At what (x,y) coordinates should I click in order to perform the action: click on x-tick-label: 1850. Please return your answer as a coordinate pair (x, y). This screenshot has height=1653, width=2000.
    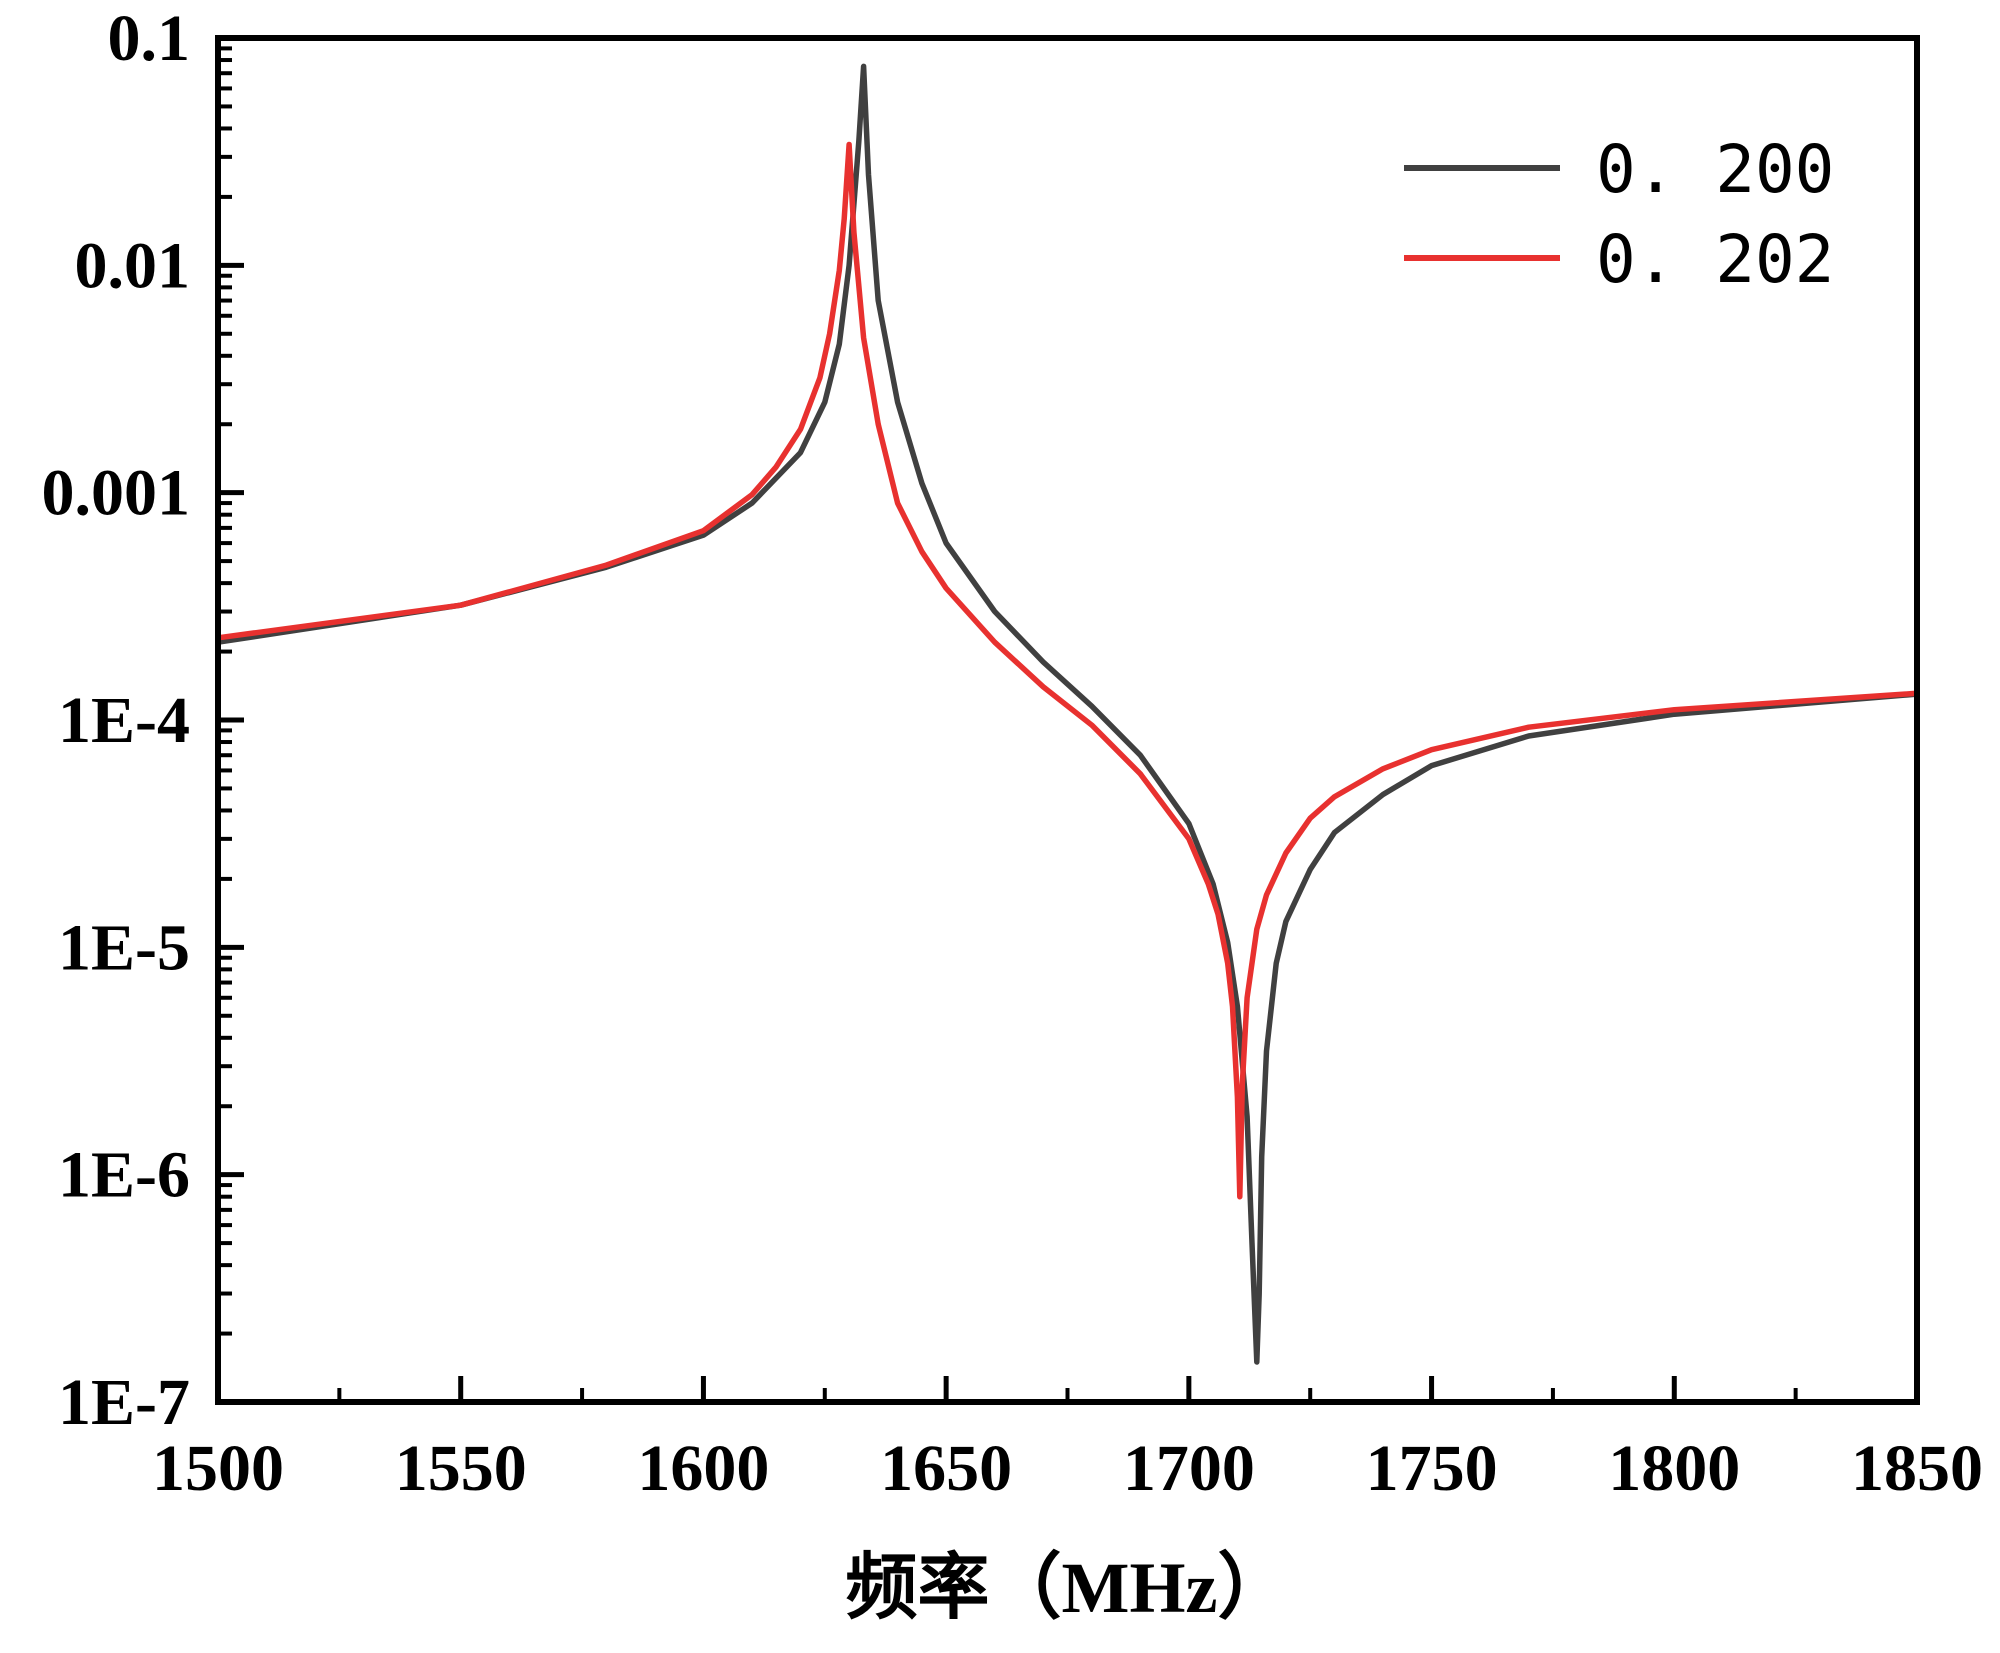
    Looking at the image, I should click on (1917, 1468).